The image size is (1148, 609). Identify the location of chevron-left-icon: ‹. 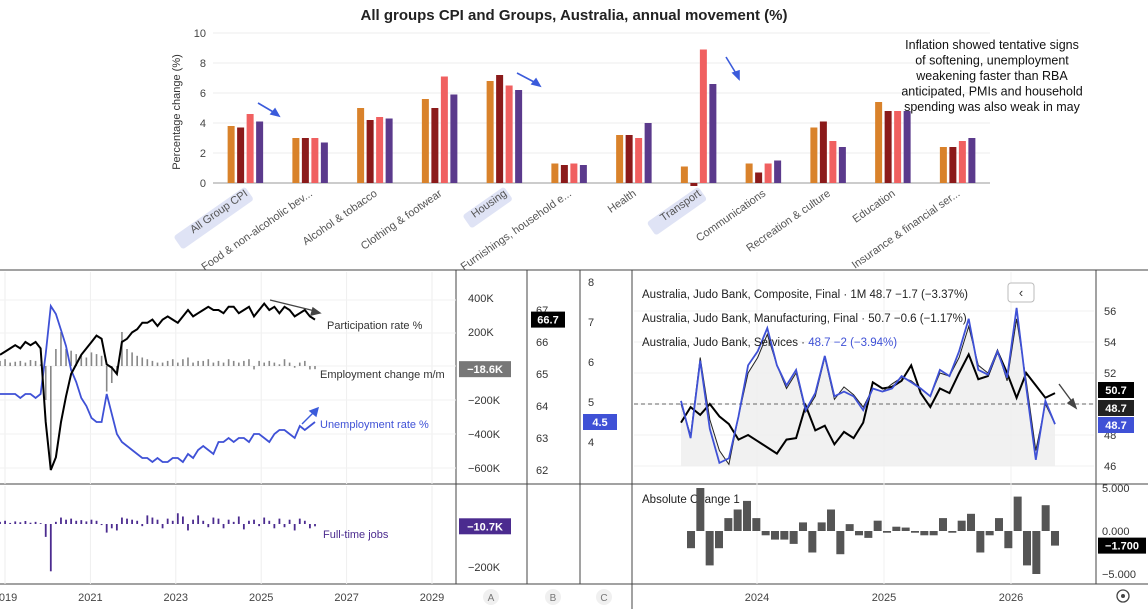
(1021, 292).